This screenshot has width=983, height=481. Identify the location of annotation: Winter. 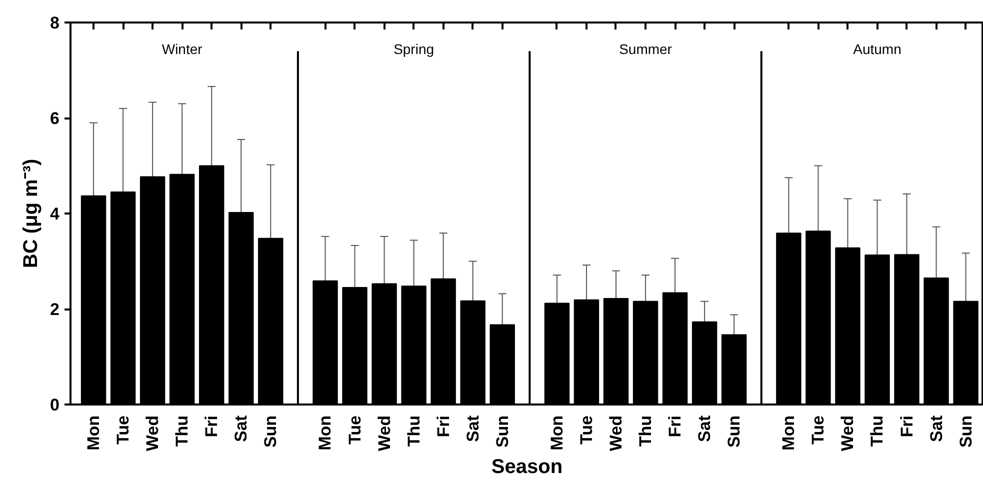
(182, 48).